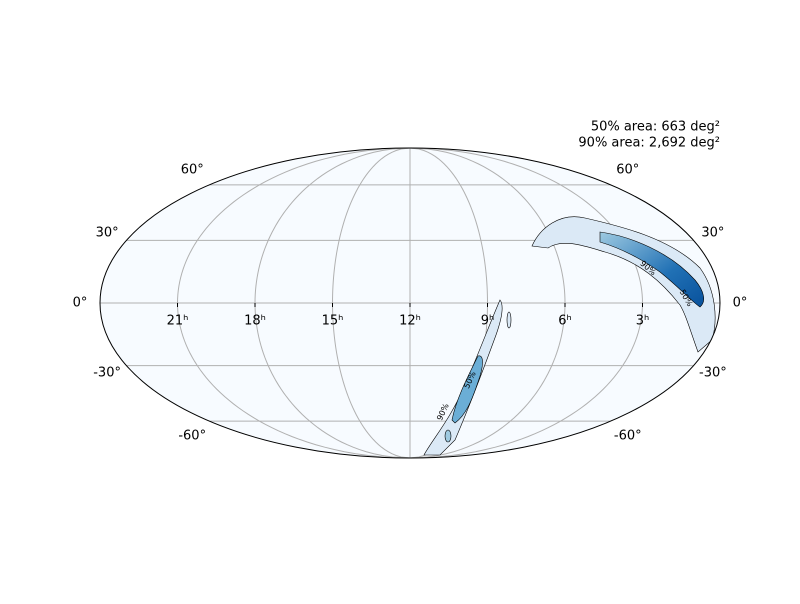 Image resolution: width=800 pixels, height=604 pixels. I want to click on x-tick-label: 18ʰ, so click(255, 321).